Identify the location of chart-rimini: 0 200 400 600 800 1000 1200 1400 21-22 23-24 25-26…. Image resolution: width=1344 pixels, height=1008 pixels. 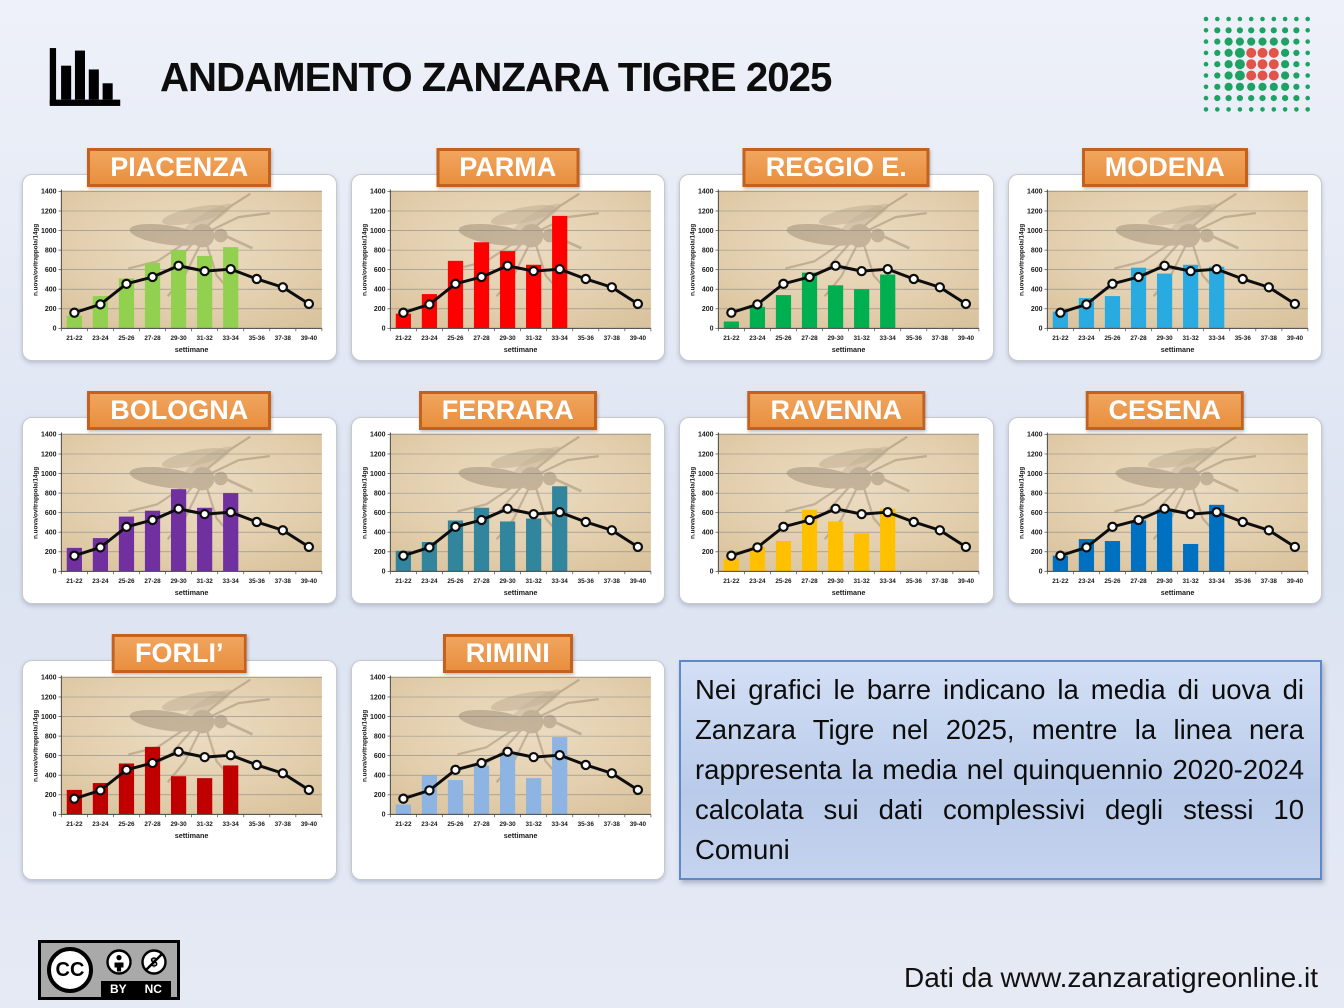
(506, 757).